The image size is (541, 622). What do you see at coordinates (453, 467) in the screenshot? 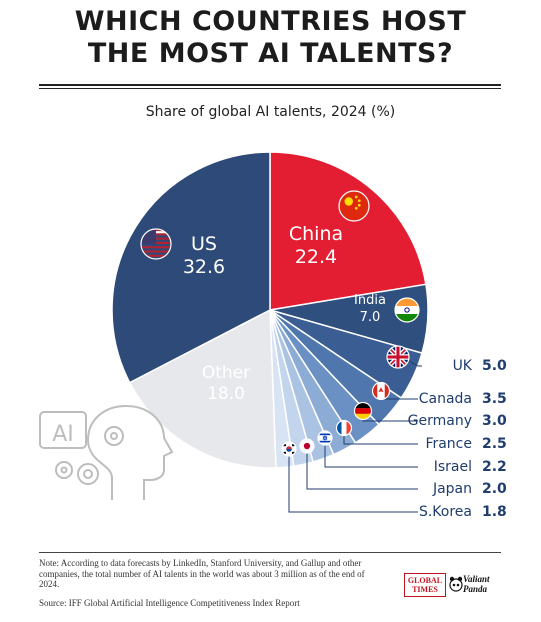
I see `callout-label-israel: Israel` at bounding box center [453, 467].